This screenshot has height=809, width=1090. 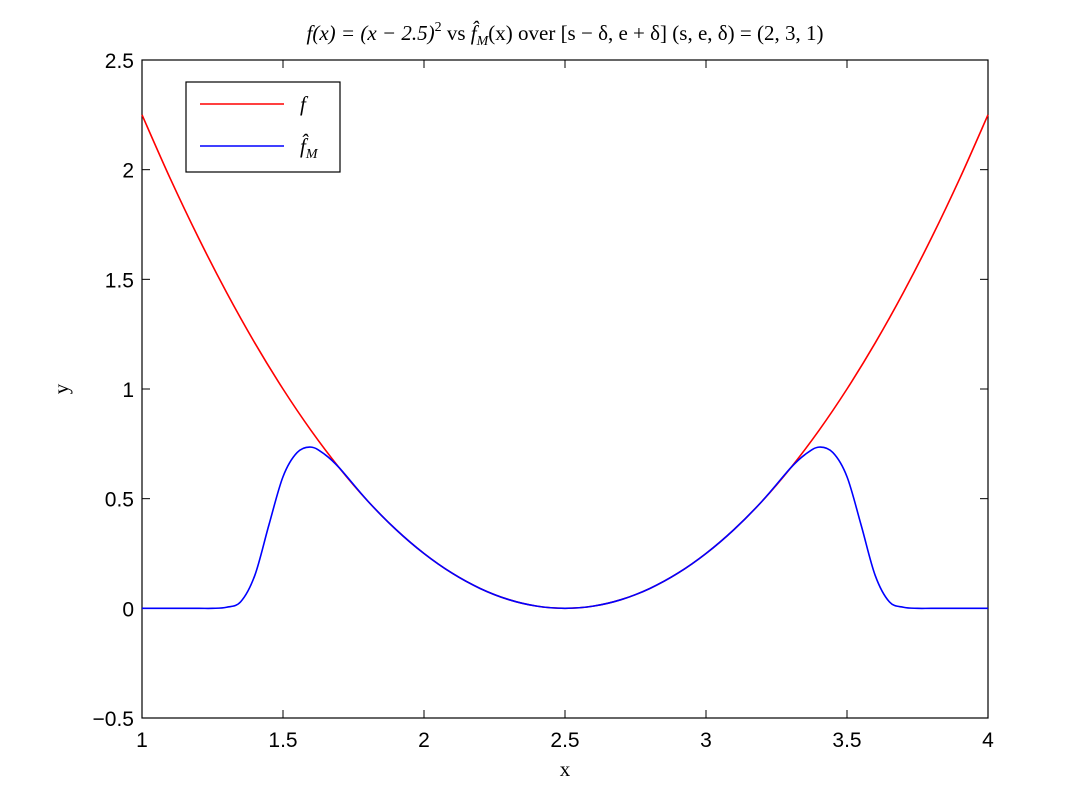 I want to click on y-tick-label: 1, so click(x=128, y=390).